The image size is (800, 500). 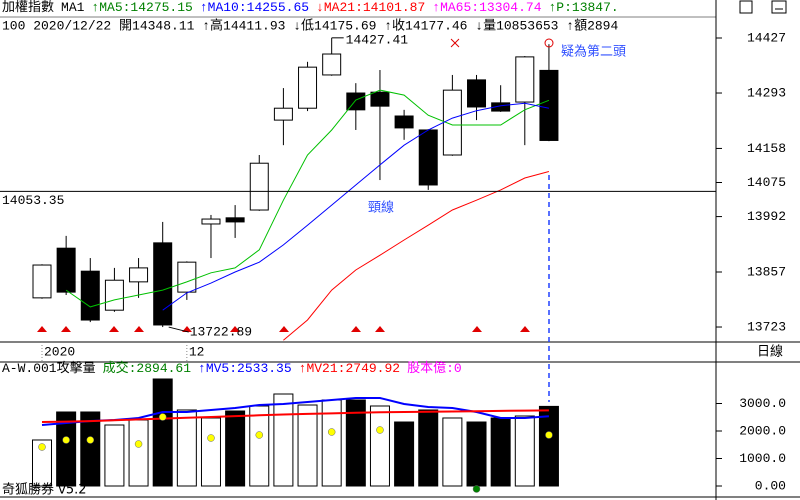 What do you see at coordinates (434, 368) in the screenshot?
I see `header-item: 股本億:0` at bounding box center [434, 368].